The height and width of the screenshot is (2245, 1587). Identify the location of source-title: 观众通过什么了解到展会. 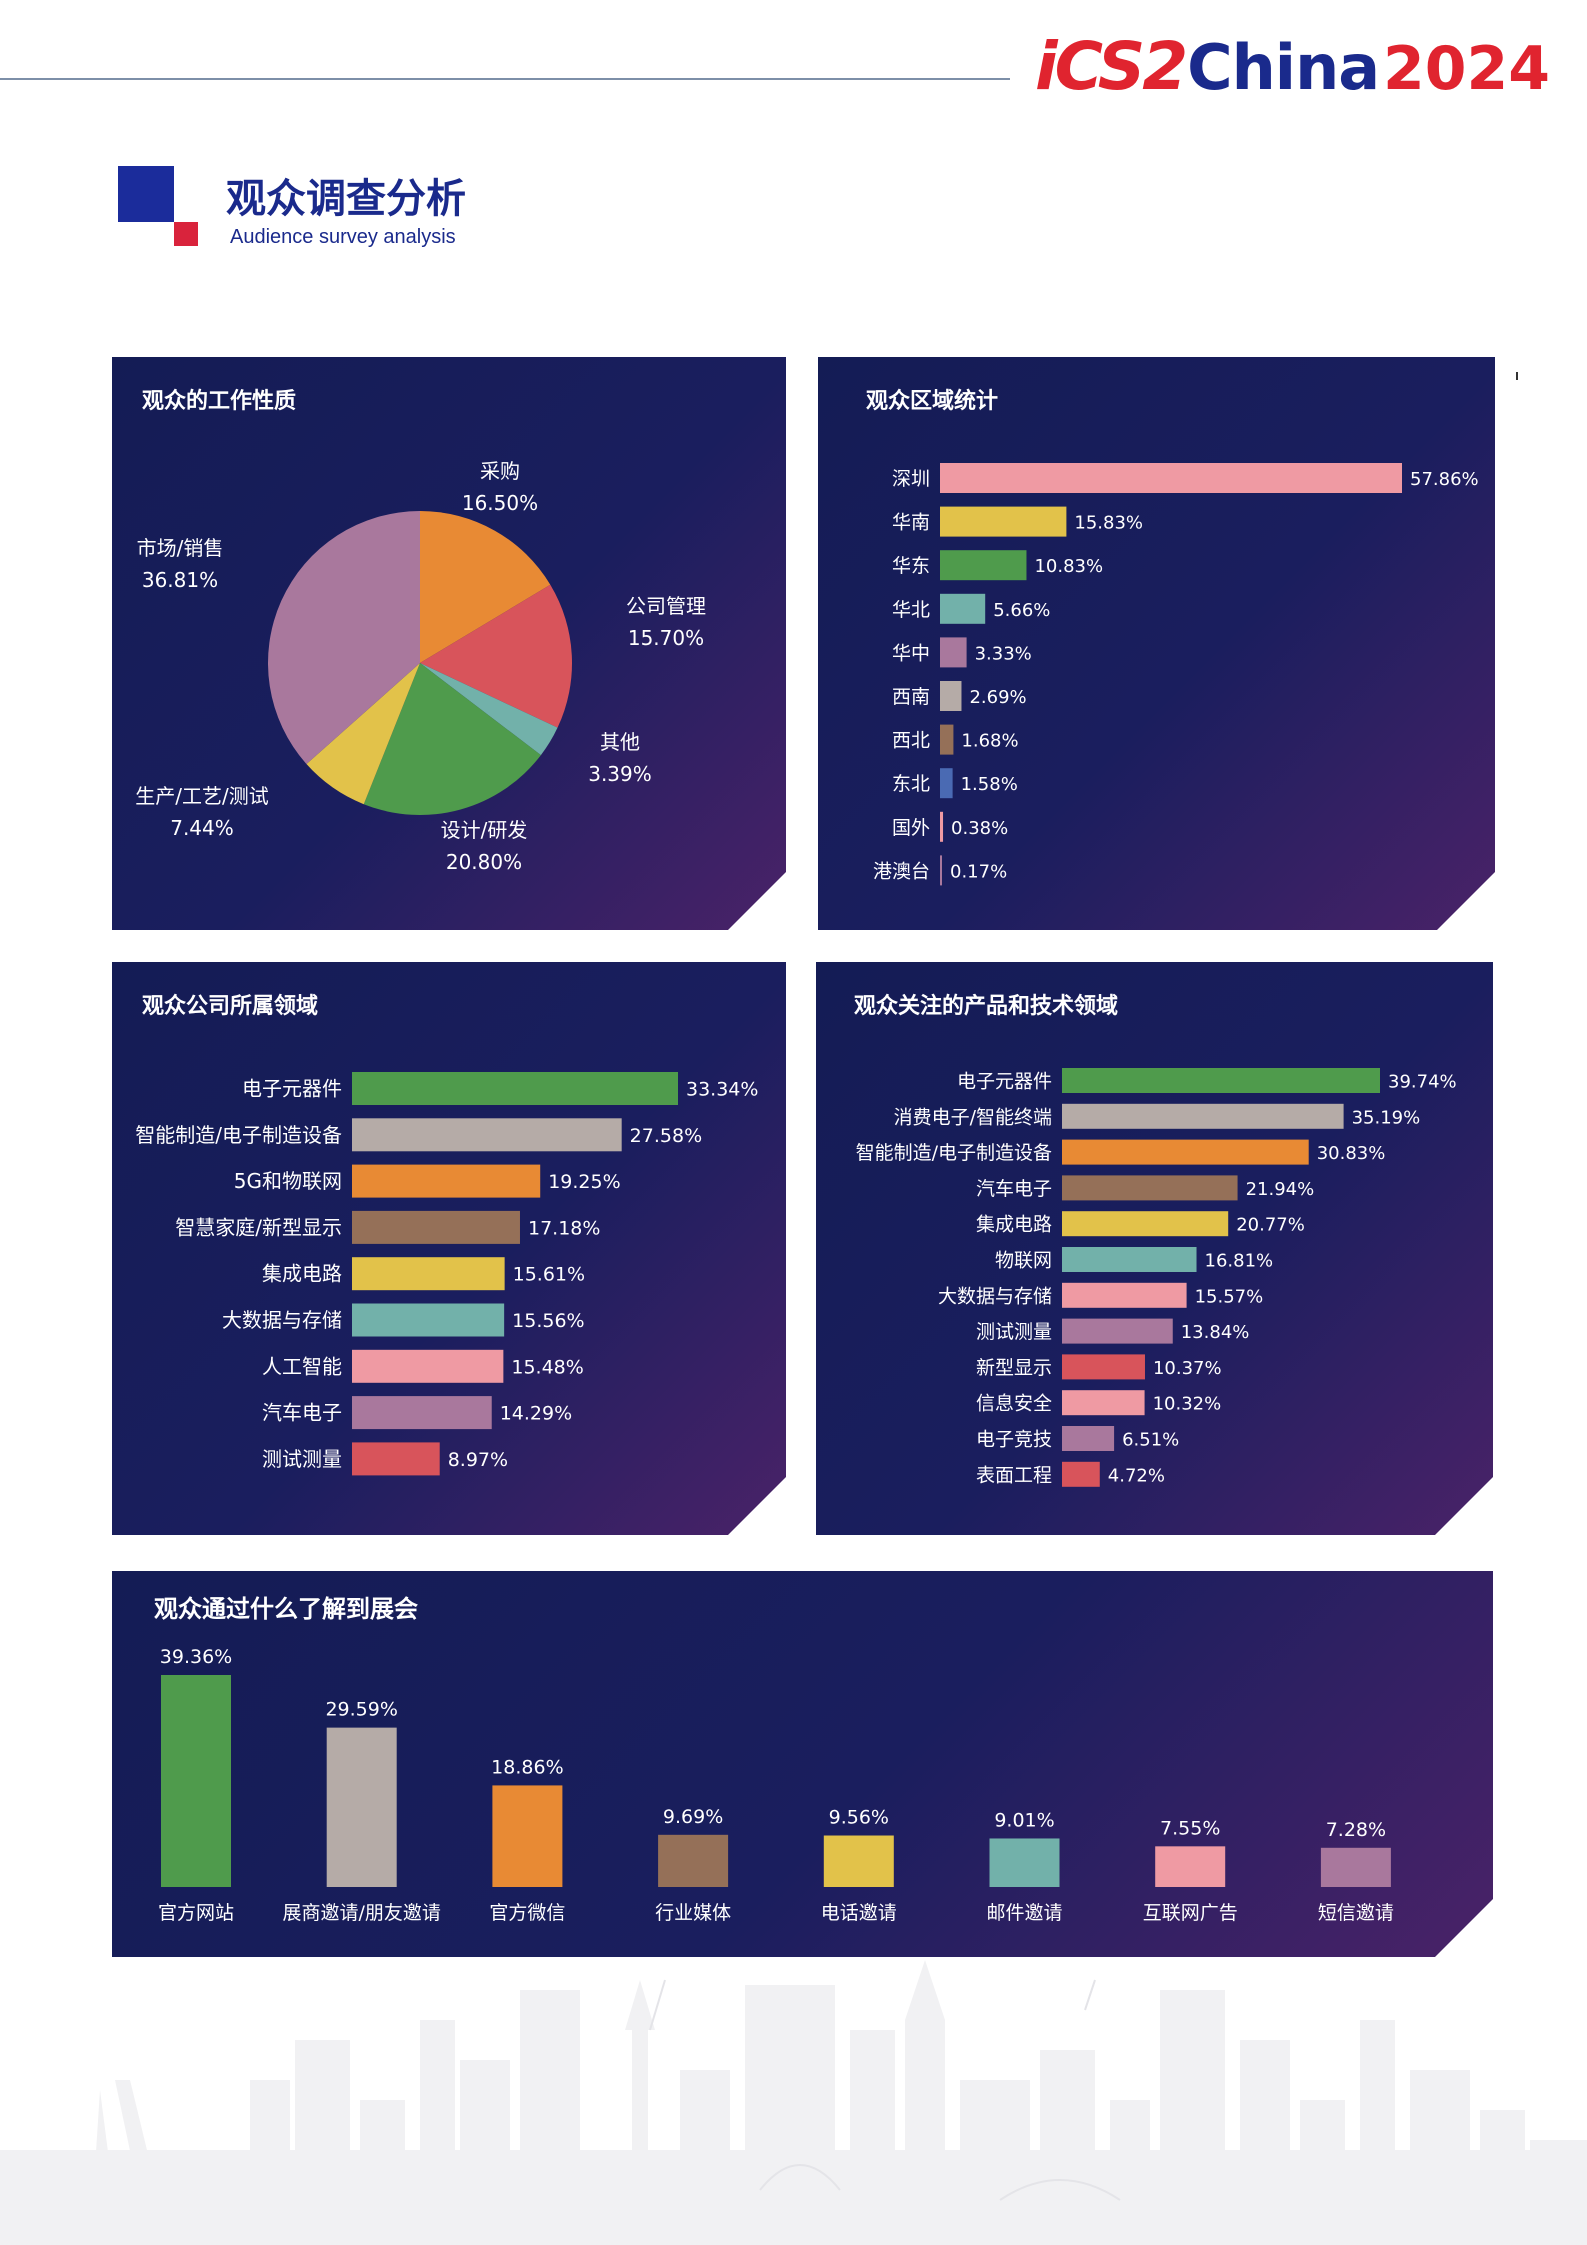
(286, 1609).